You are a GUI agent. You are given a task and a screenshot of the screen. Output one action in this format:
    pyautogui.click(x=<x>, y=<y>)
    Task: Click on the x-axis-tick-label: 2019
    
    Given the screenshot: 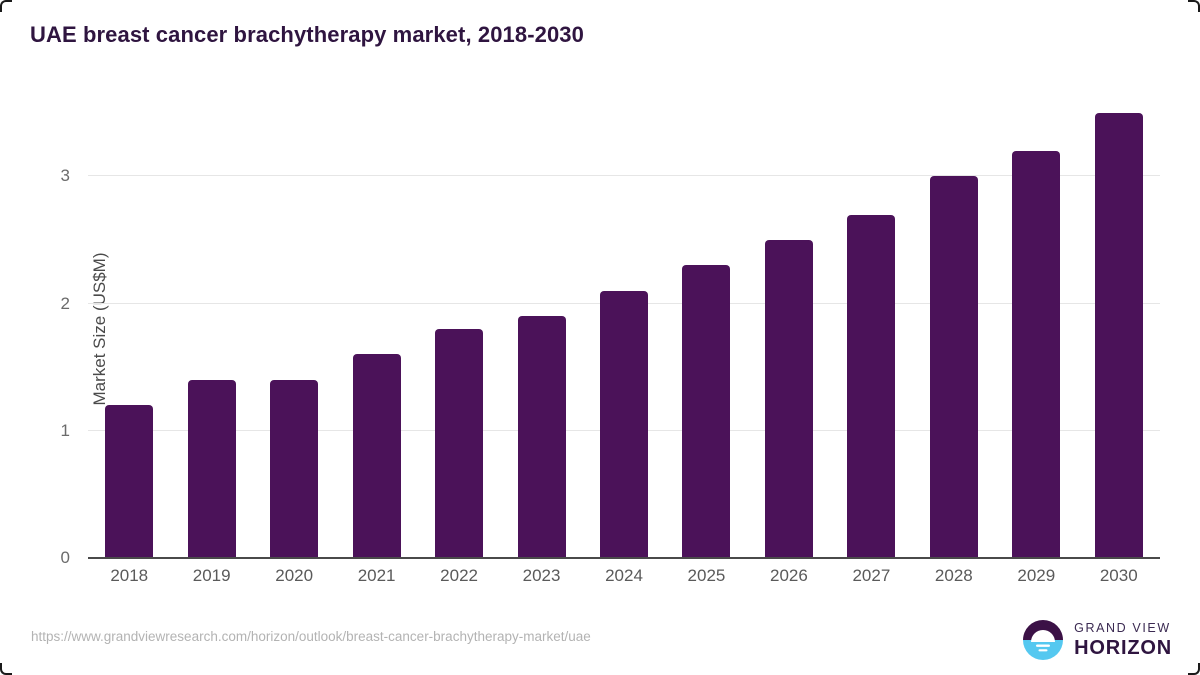 What is the action you would take?
    pyautogui.click(x=211, y=575)
    